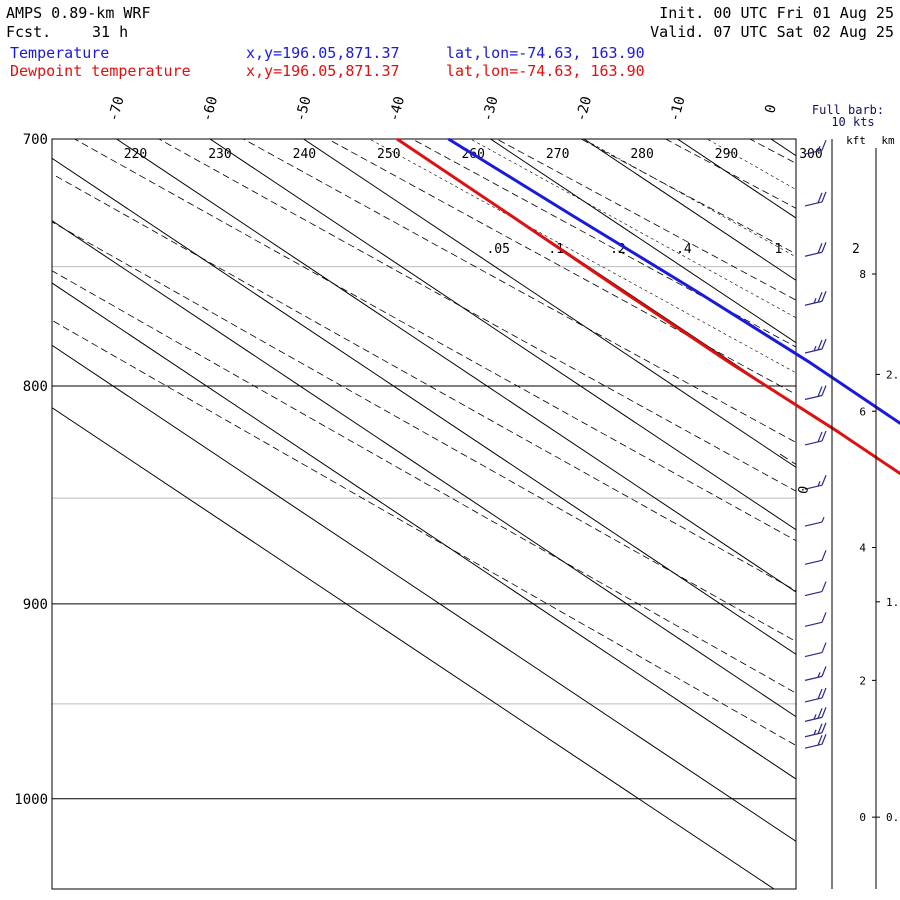 This screenshot has width=900, height=900. I want to click on isotherm-label: -40, so click(397, 109).